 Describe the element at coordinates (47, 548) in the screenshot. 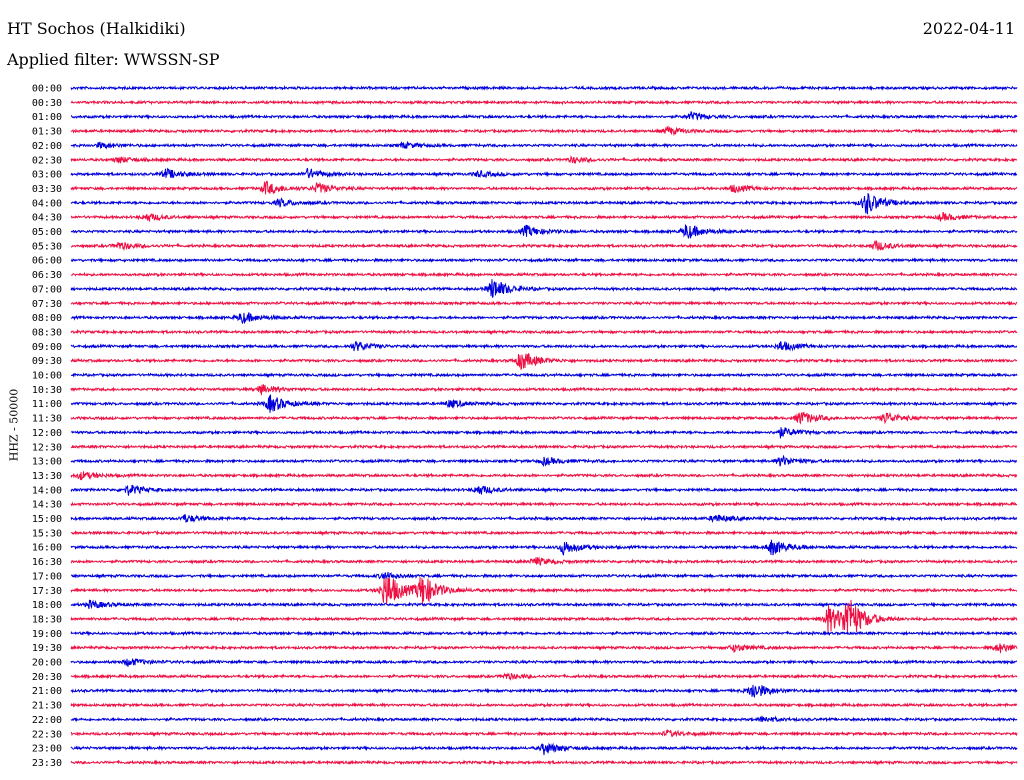

I see `time-tick-label: 16:00` at that location.